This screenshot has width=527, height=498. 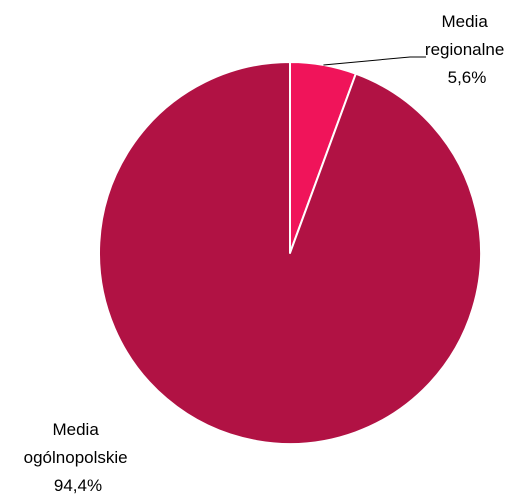 I want to click on label-media-regionalne: Media regionalne 5,6%, so click(x=467, y=49).